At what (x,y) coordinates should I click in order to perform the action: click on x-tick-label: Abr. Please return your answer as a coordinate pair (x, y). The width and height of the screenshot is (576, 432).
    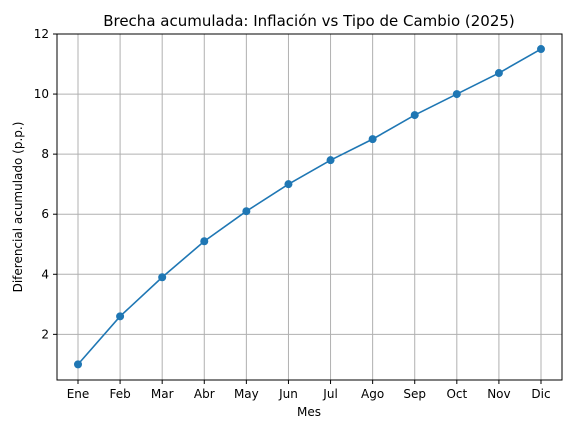
    Looking at the image, I should click on (204, 394).